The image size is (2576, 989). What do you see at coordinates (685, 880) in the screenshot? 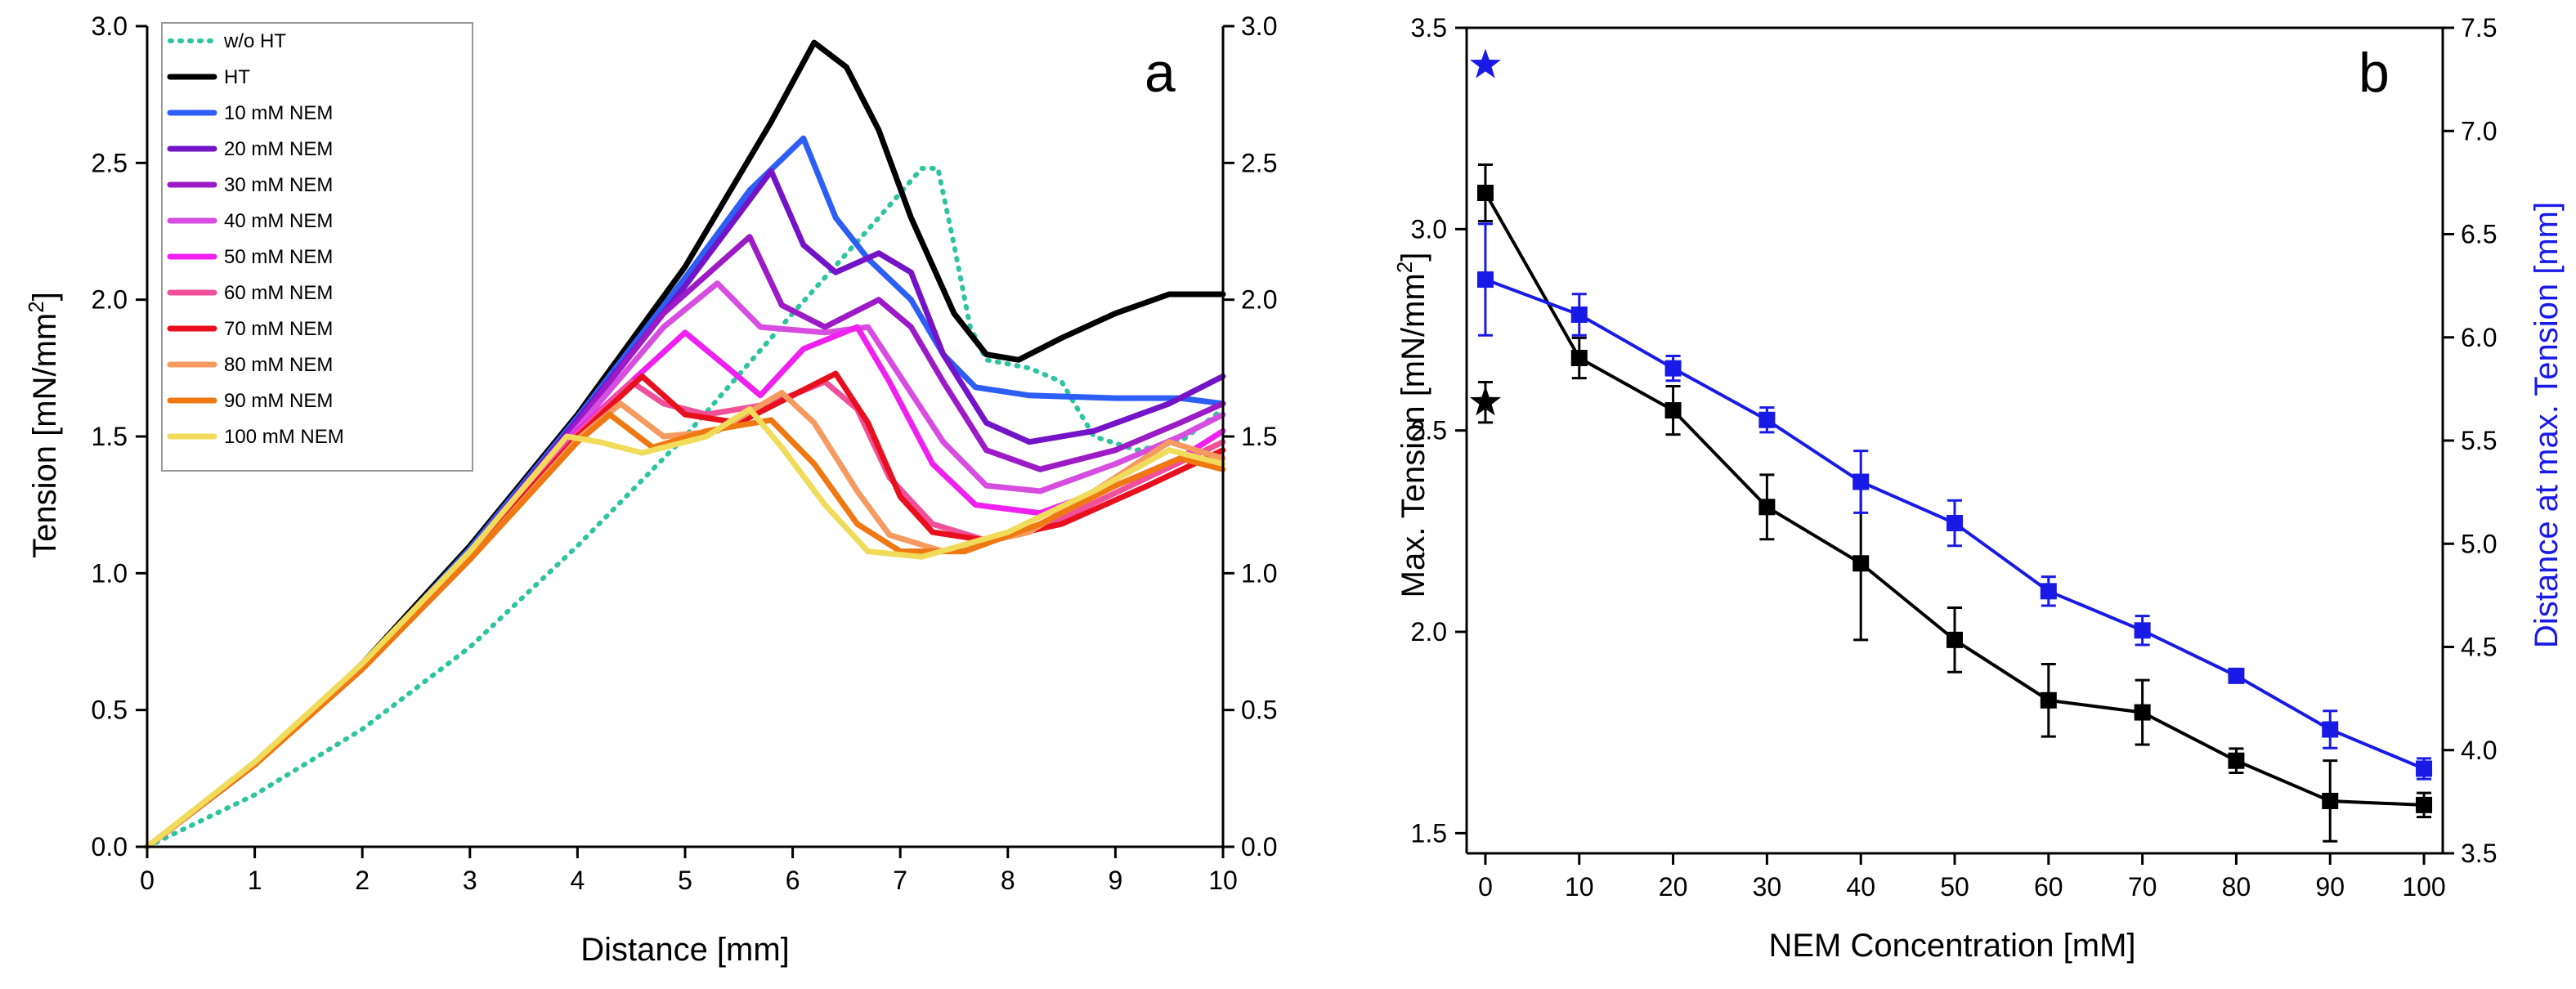
I see `panel-a-x-tick-label: 5` at bounding box center [685, 880].